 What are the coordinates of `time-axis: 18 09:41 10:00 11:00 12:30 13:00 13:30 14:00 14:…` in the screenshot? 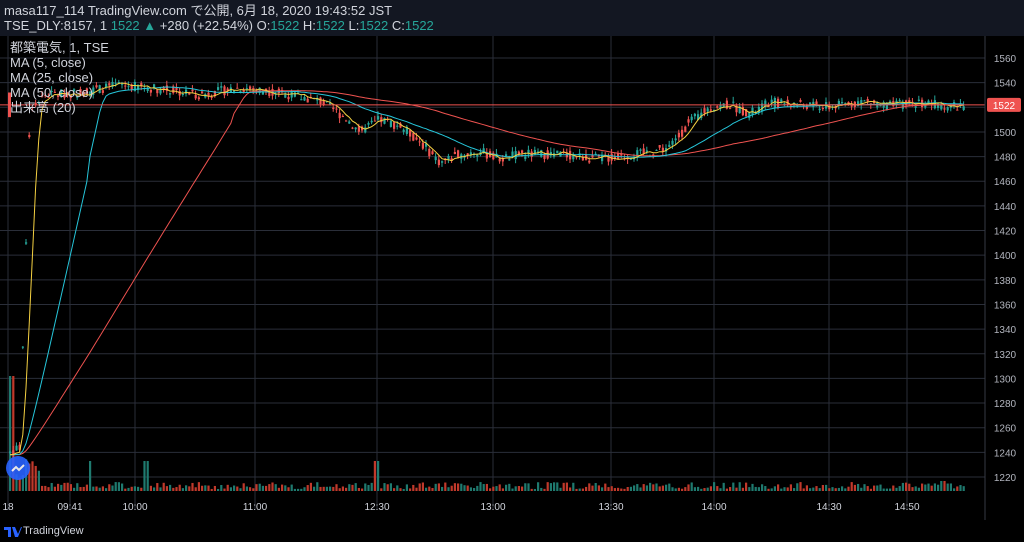 It's located at (461, 507).